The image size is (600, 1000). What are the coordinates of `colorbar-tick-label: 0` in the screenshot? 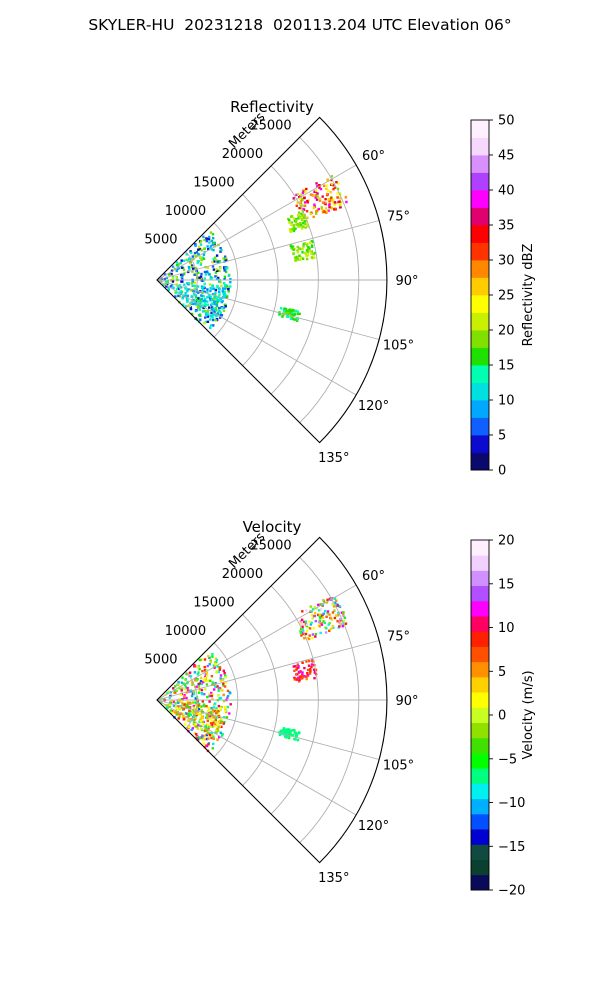 It's located at (502, 471).